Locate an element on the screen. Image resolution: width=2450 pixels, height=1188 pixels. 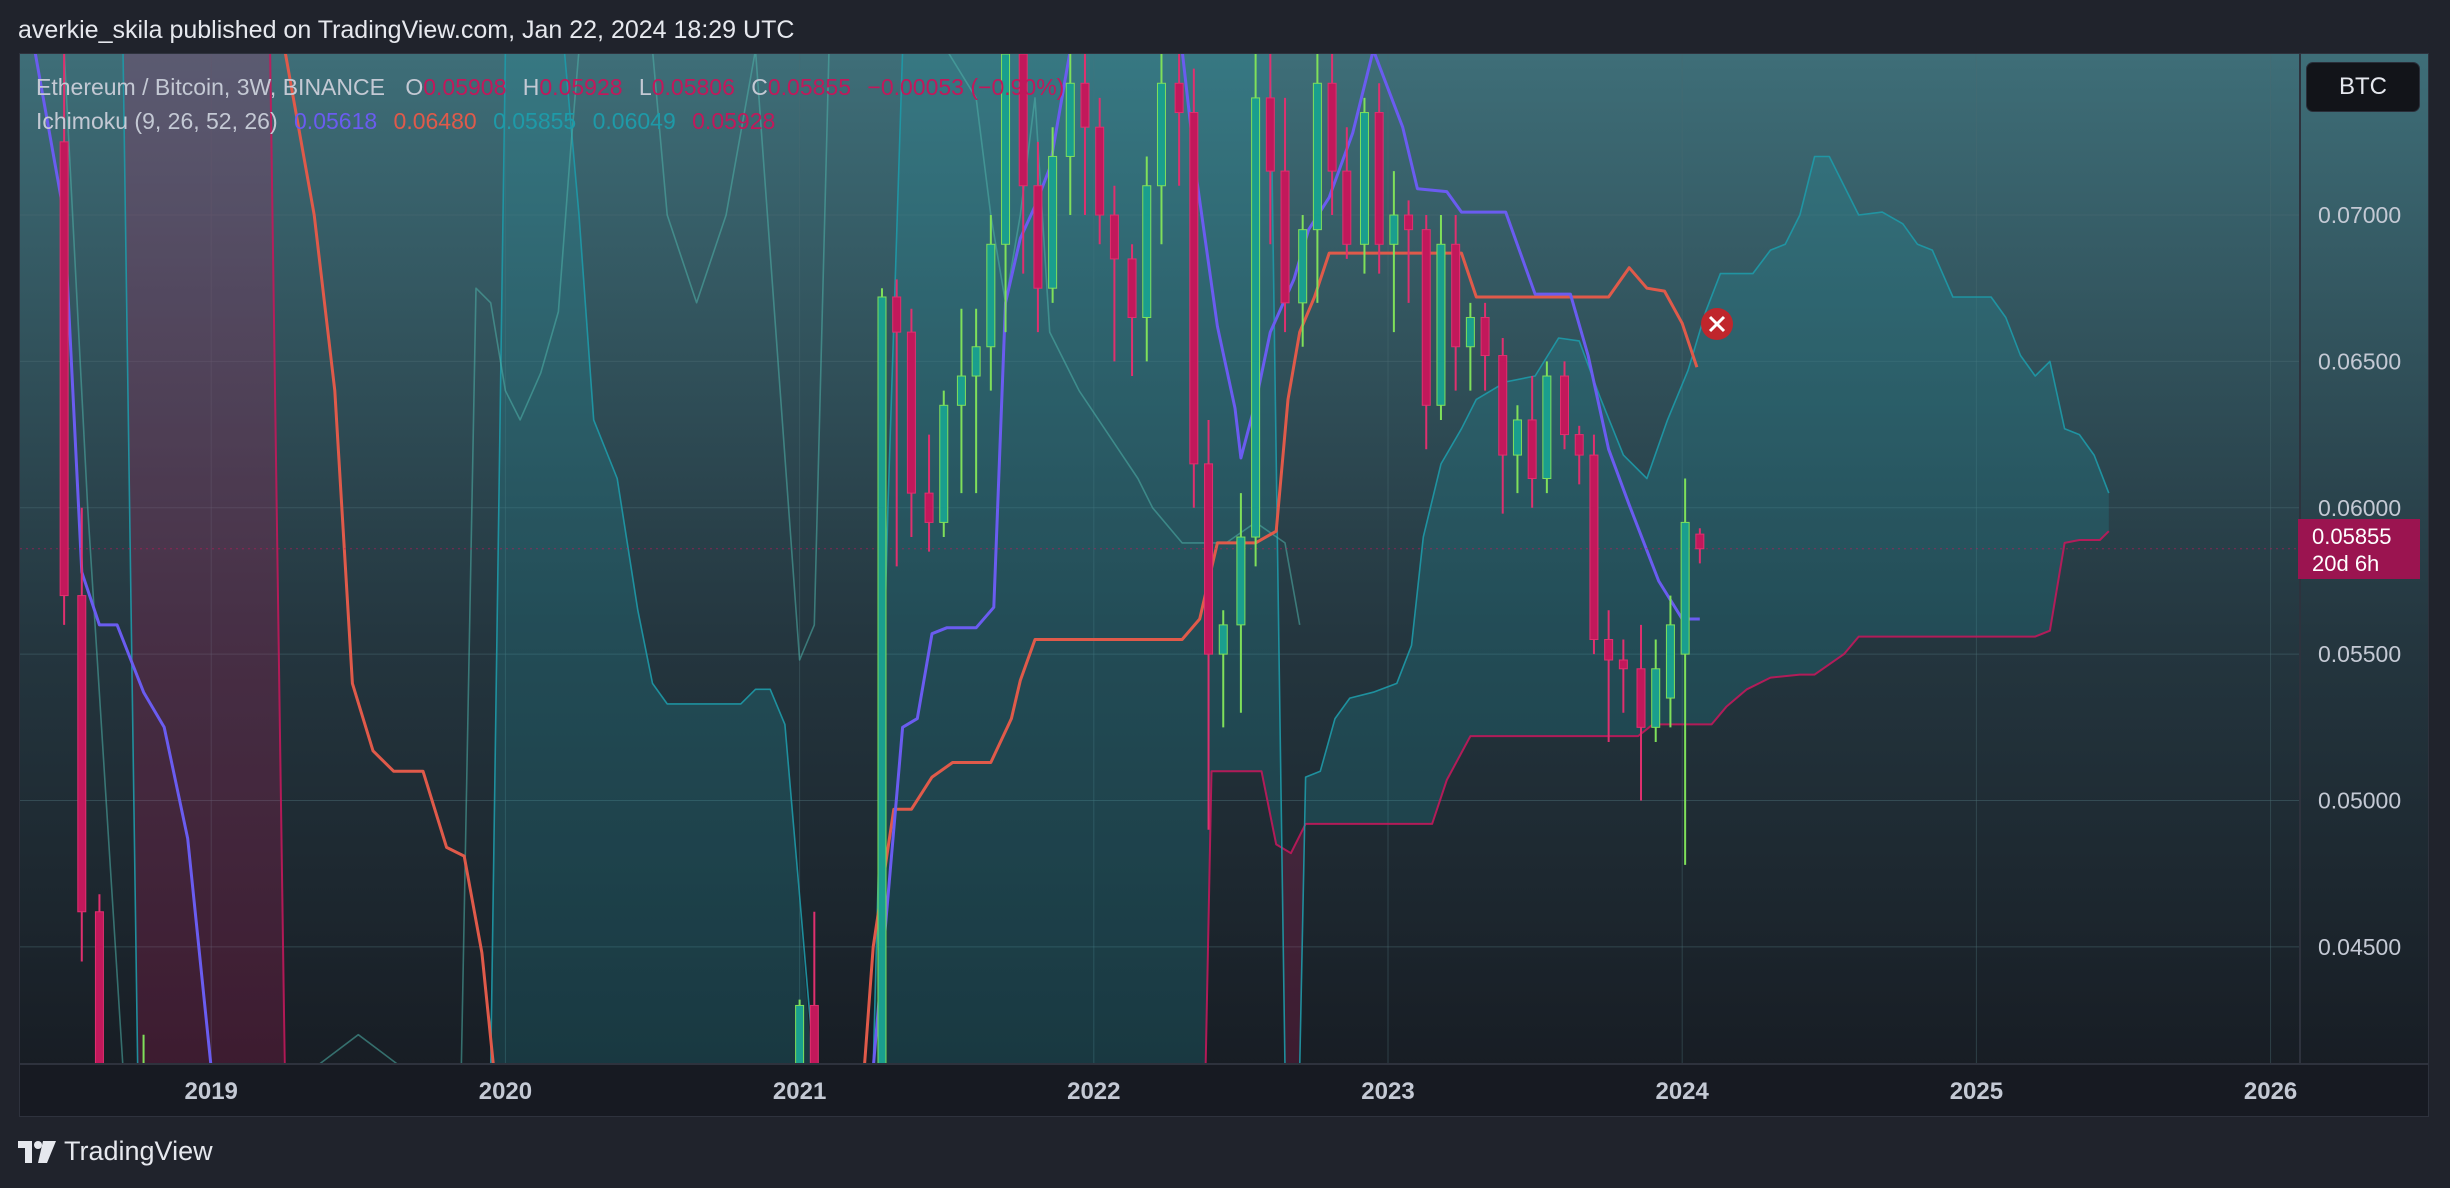
brand-name: TradingView is located at coordinates (138, 1151).